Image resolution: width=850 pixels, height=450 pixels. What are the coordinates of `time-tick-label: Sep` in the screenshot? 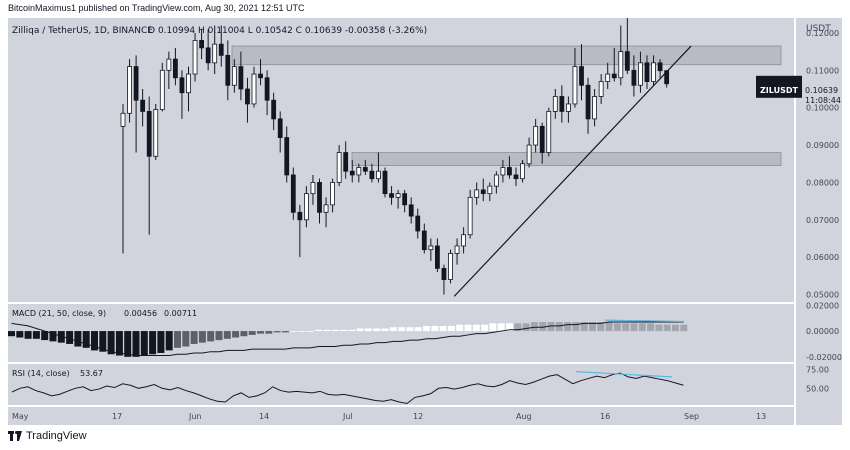 It's located at (691, 416).